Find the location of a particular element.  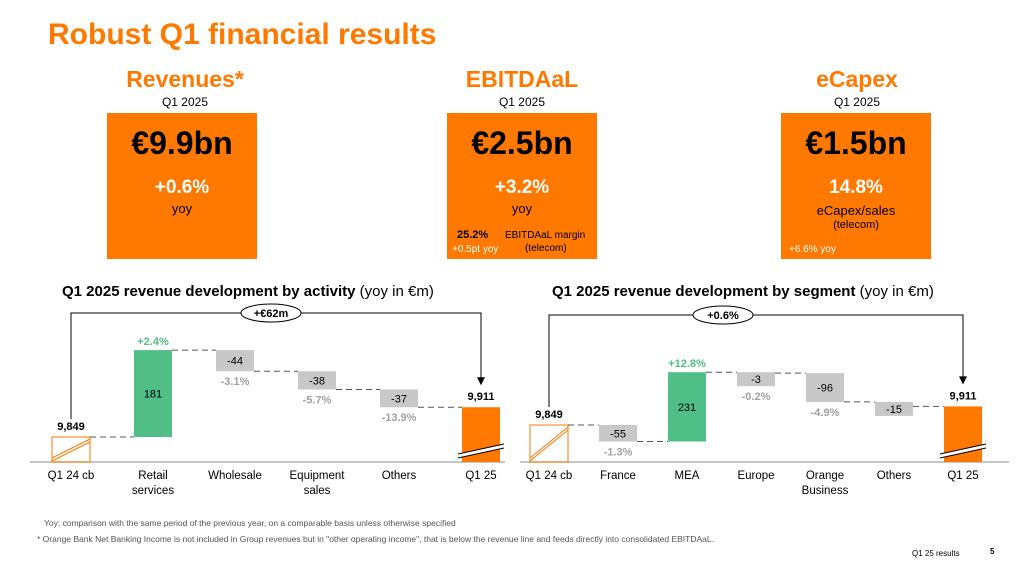

bar-value-label: -96 is located at coordinates (825, 389).